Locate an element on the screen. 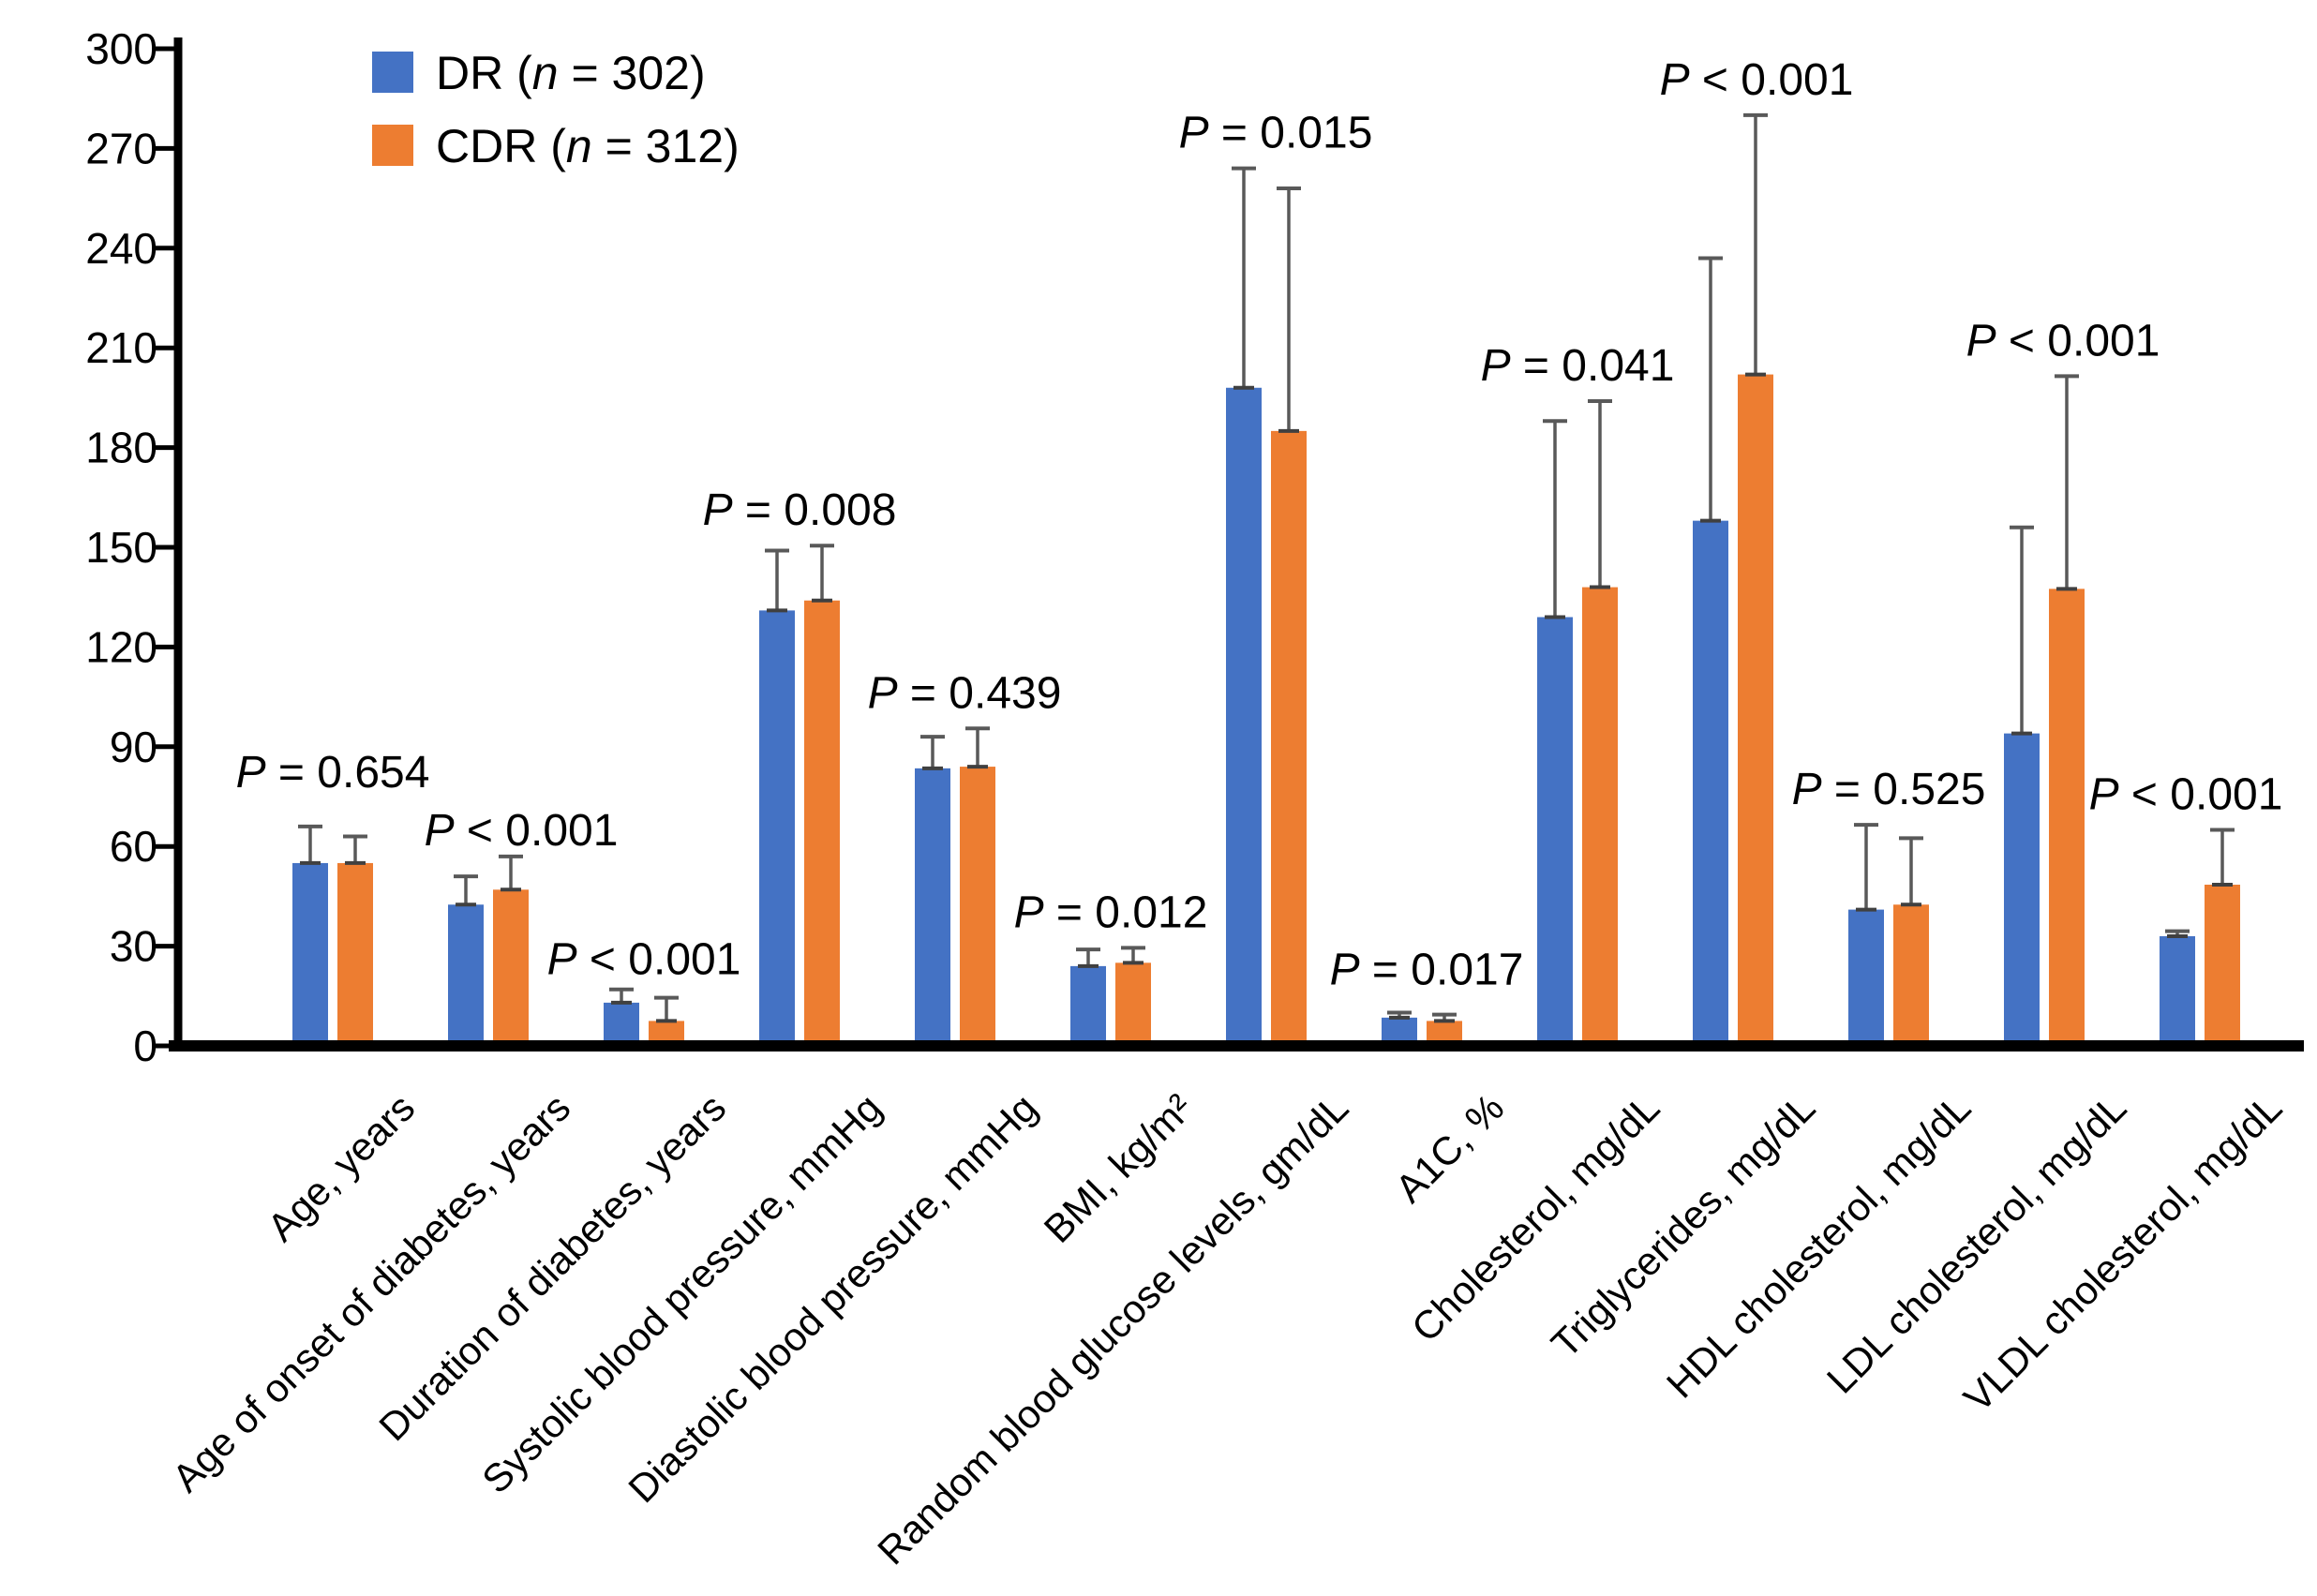  category-label-5: BMI, kg/m² is located at coordinates (1119, 1168).